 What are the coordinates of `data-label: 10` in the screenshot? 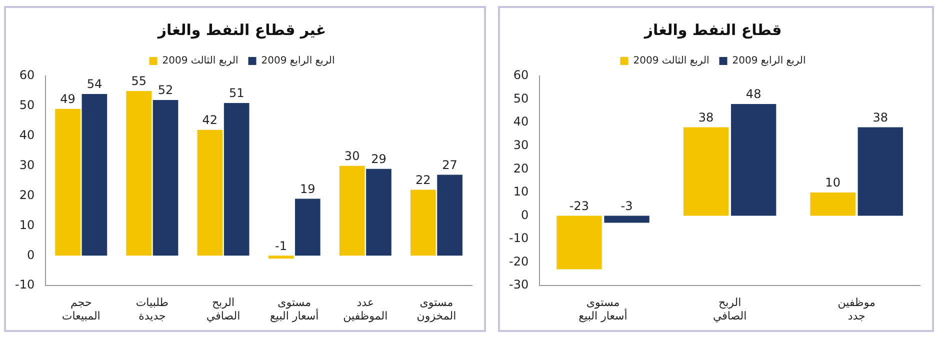 It's located at (832, 183).